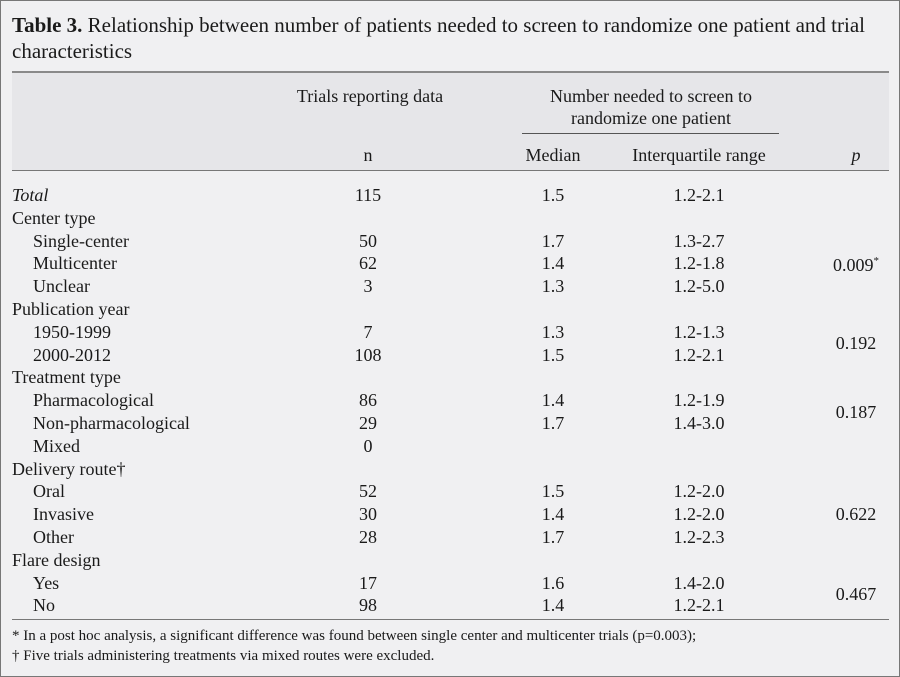 Image resolution: width=900 pixels, height=677 pixels. I want to click on cell-n: 7, so click(368, 331).